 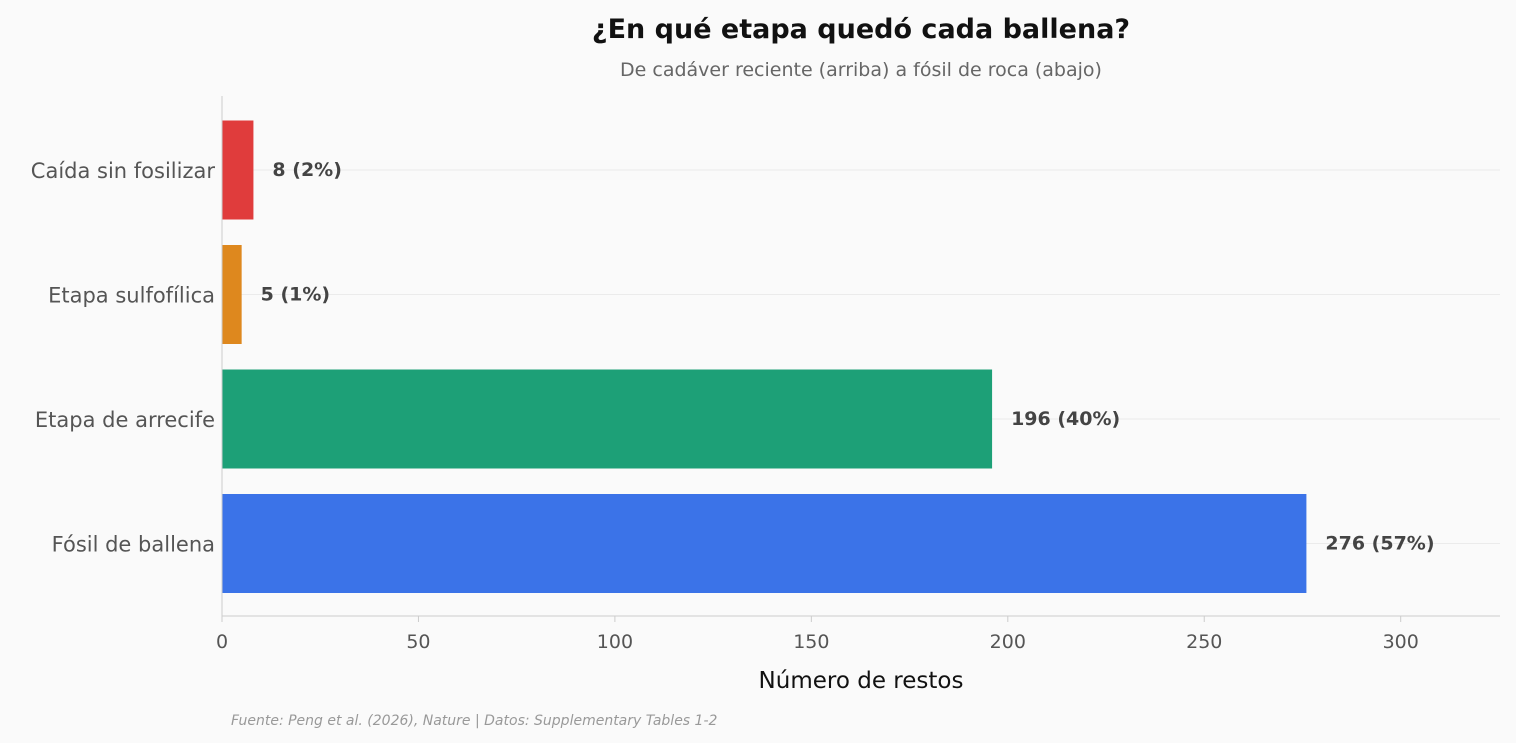 What do you see at coordinates (861, 29) in the screenshot?
I see `chart-title: ¿En qué etapa quedó cada ballena?` at bounding box center [861, 29].